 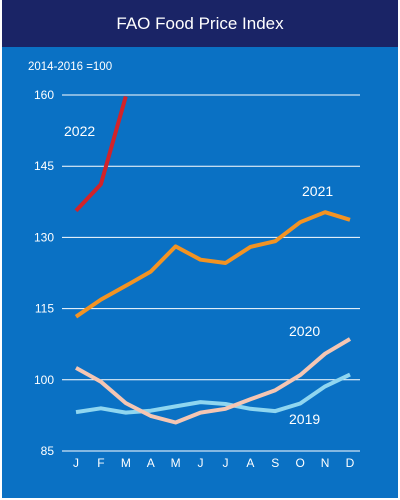 I want to click on series-line-2022, so click(x=101, y=154).